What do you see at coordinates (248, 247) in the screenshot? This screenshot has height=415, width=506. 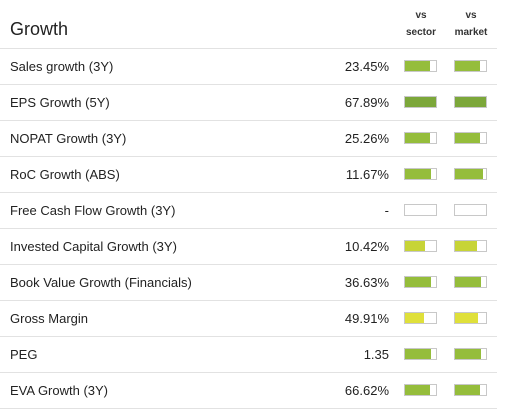 I see `table-row: Invested Capital Growth (3Y) 10.42%` at bounding box center [248, 247].